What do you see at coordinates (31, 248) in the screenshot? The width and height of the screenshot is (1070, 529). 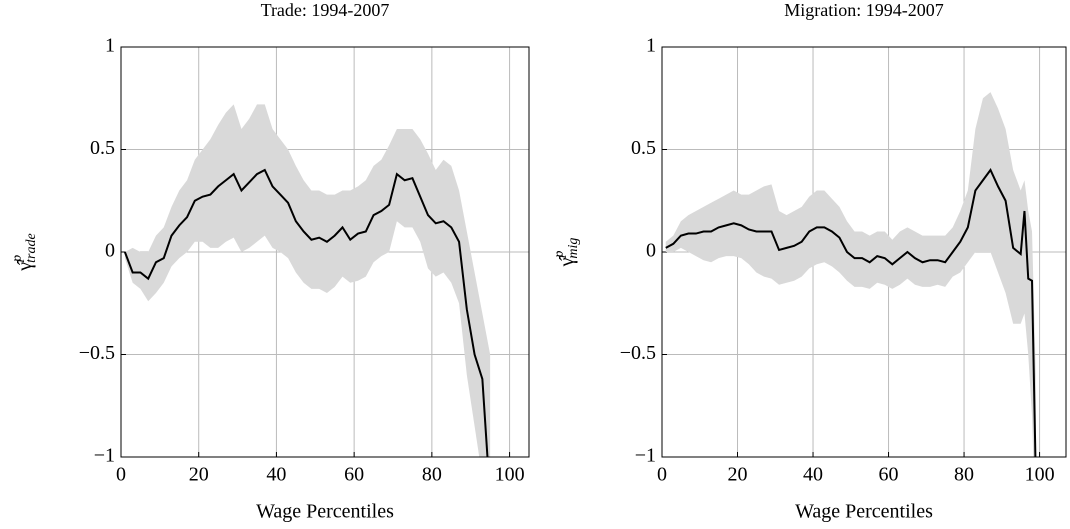 I see `y-label-sub: trade` at bounding box center [31, 248].